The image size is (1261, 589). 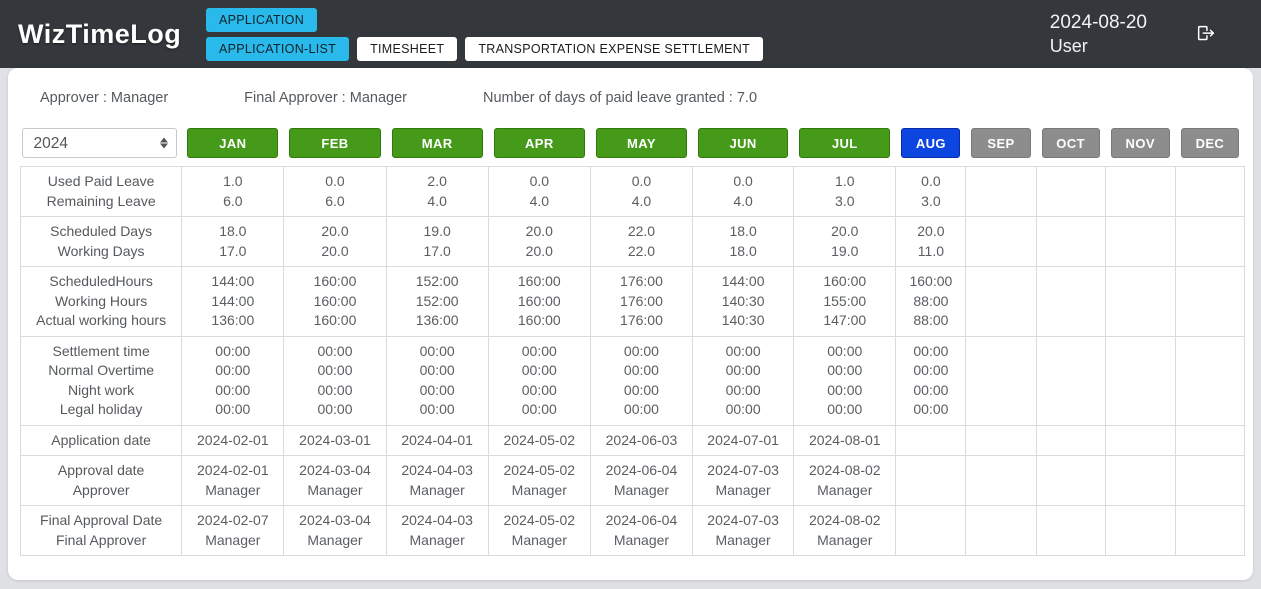 What do you see at coordinates (101, 241) in the screenshot?
I see `row-label-cell: Scheduled Days Working Days` at bounding box center [101, 241].